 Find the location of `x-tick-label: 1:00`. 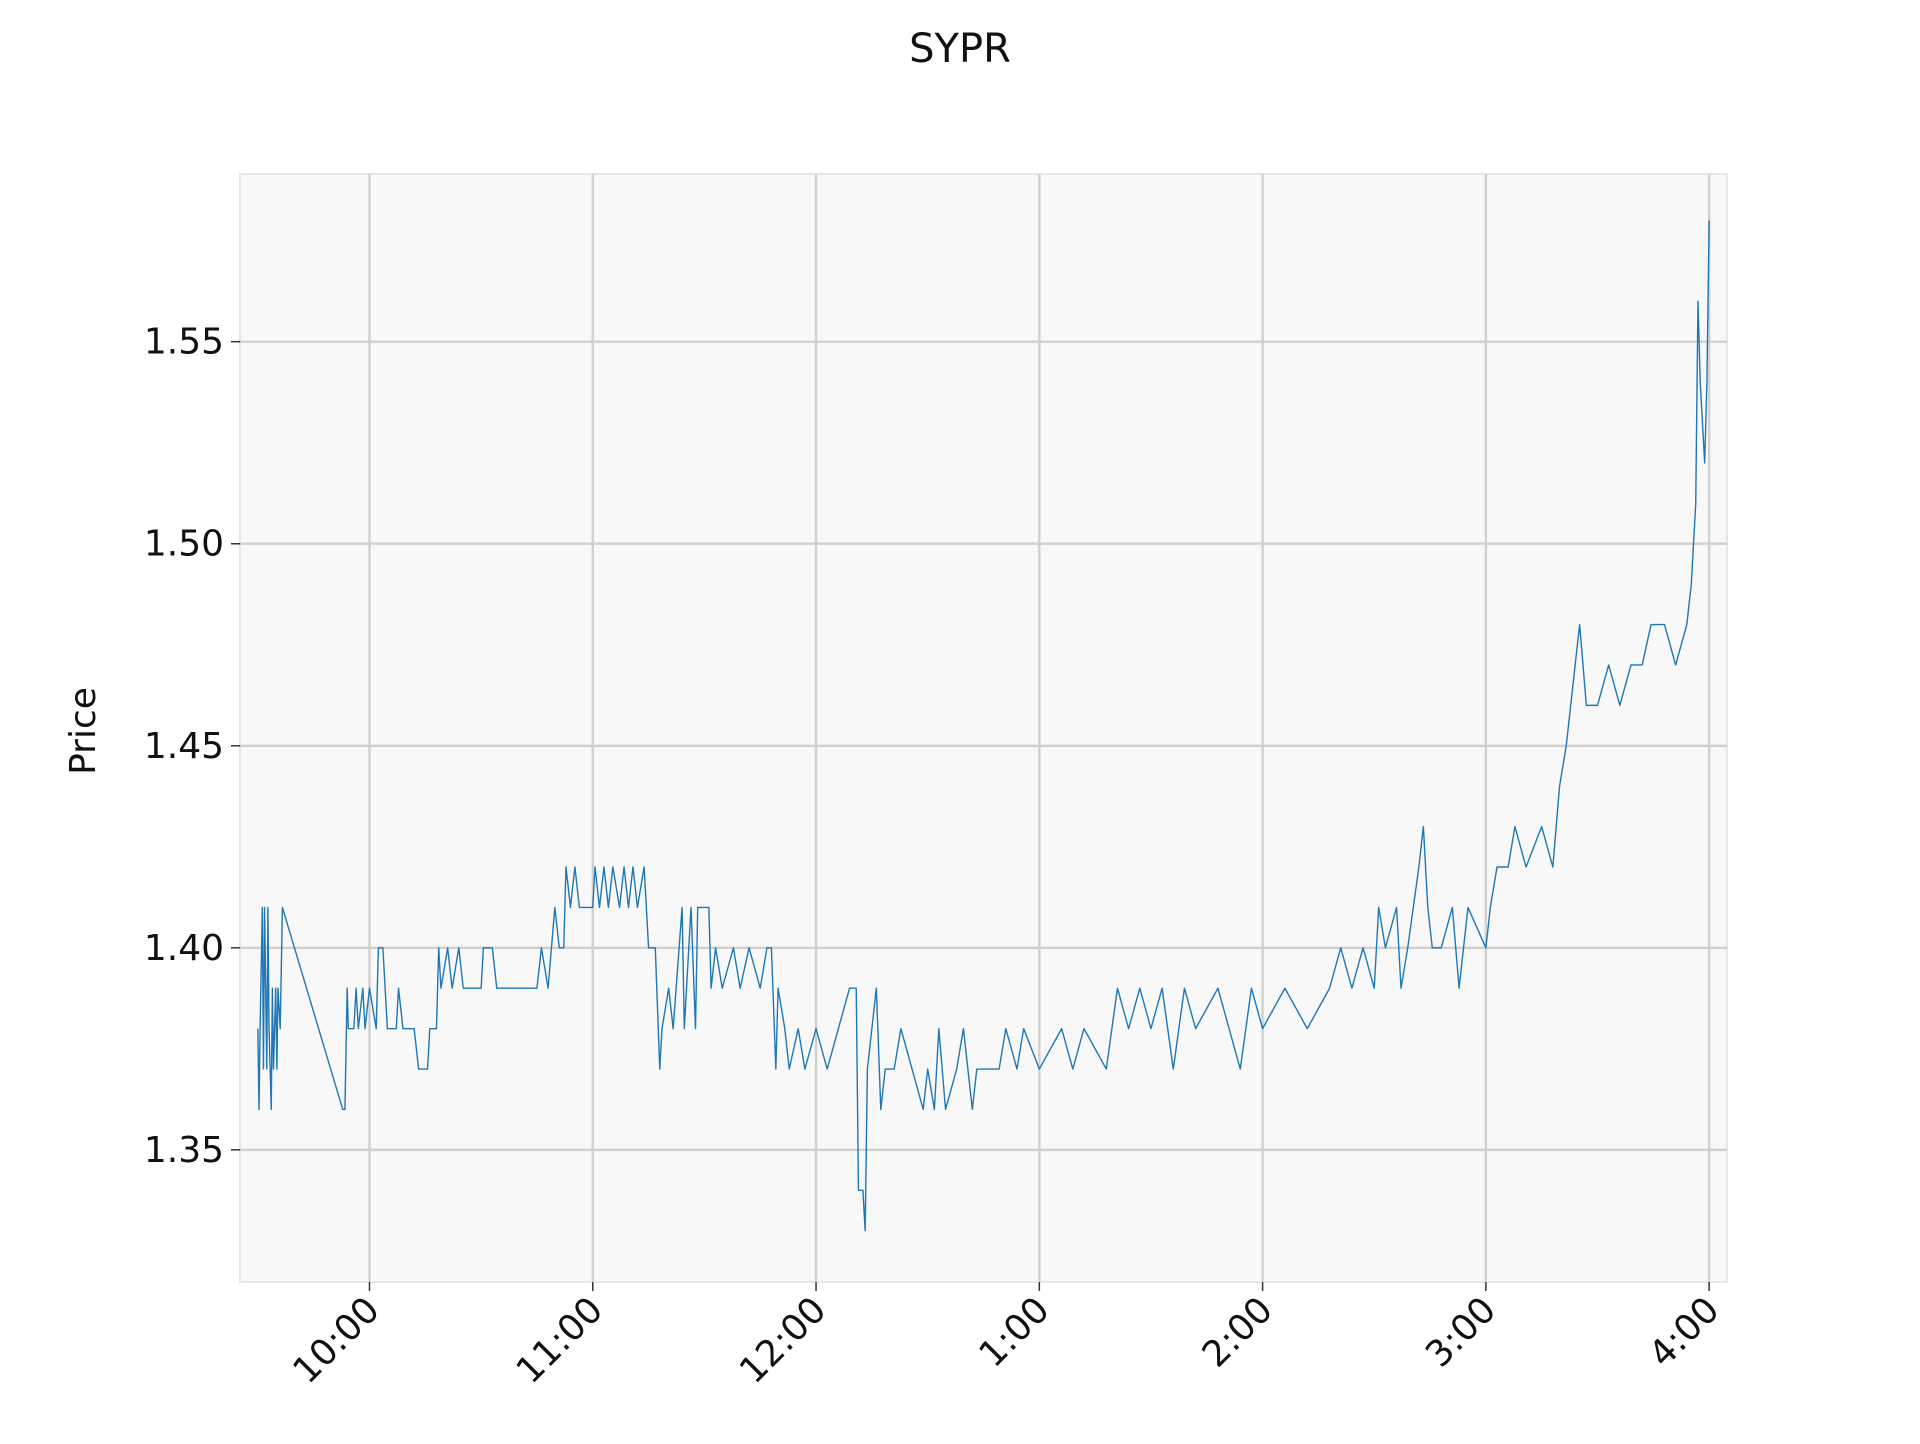

x-tick-label: 1:00 is located at coordinates (1015, 1332).